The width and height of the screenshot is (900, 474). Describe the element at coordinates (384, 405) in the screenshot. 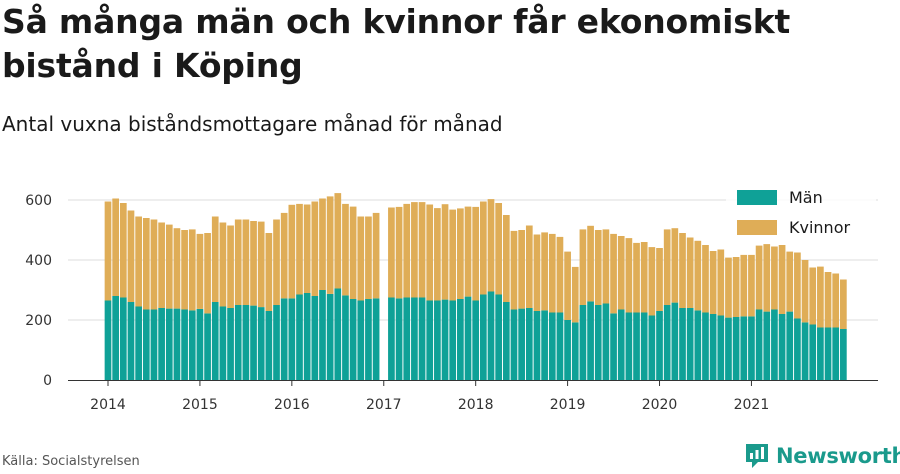

I see `x-tick-label: 2017` at that location.